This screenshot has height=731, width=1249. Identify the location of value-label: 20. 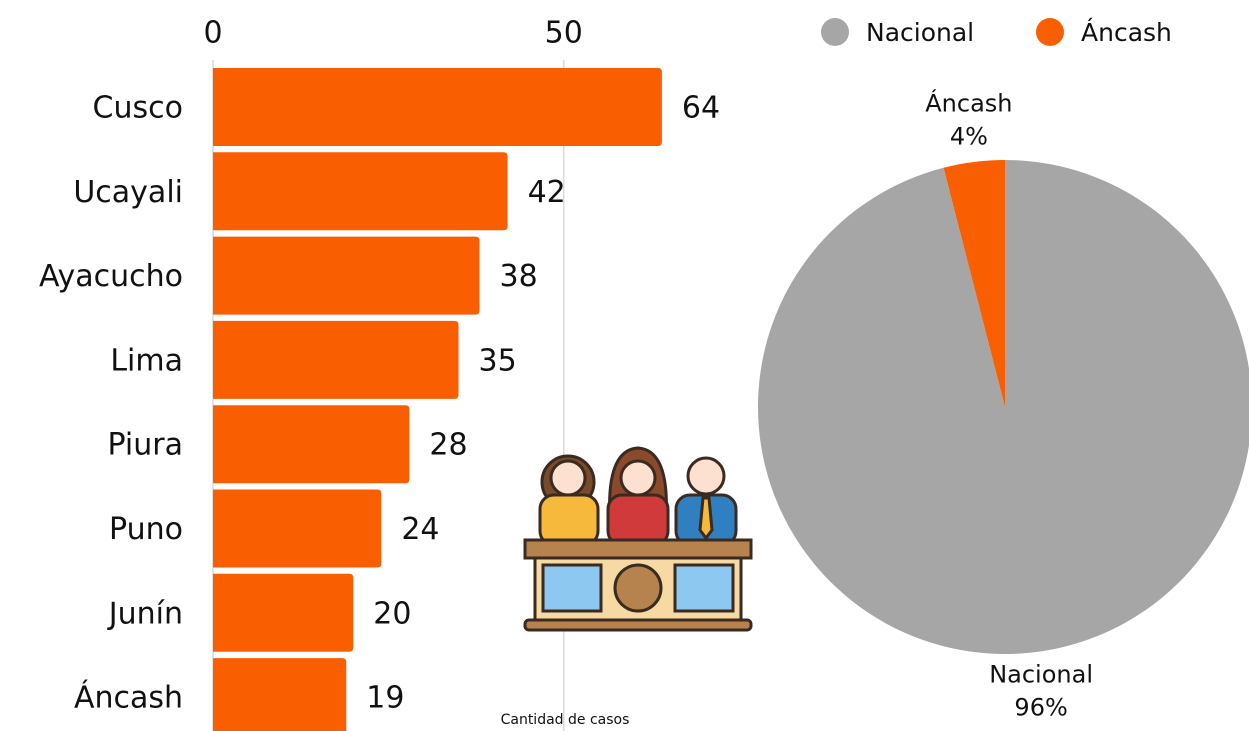
(392, 613).